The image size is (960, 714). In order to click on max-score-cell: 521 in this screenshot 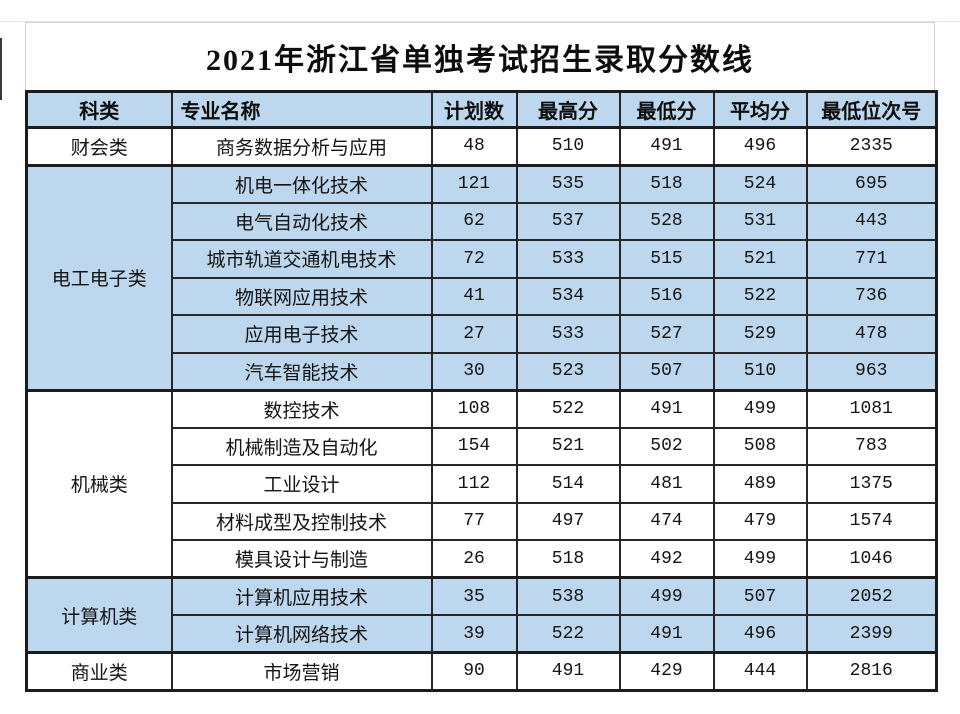, I will do `click(568, 446)`.